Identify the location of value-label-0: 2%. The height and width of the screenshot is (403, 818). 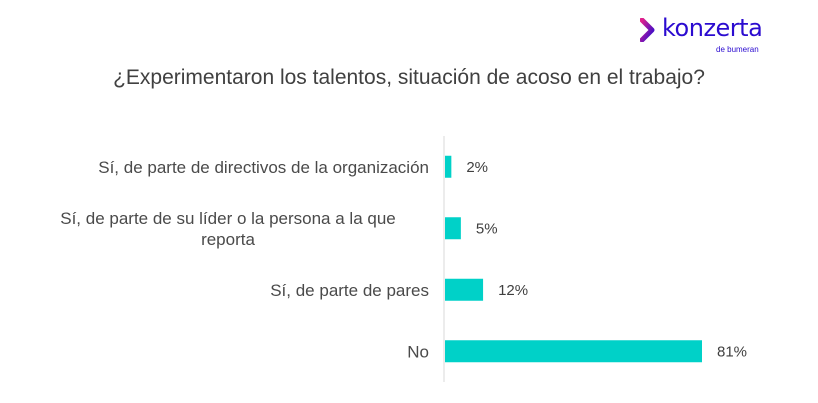
(477, 167).